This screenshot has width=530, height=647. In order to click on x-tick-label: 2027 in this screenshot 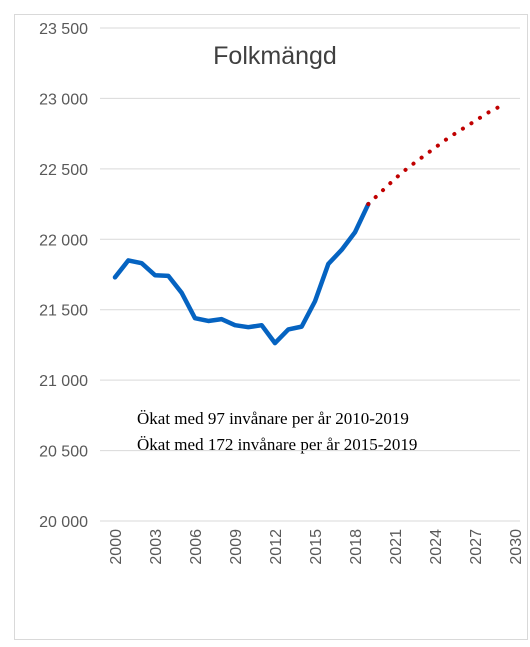, I will do `click(476, 547)`.